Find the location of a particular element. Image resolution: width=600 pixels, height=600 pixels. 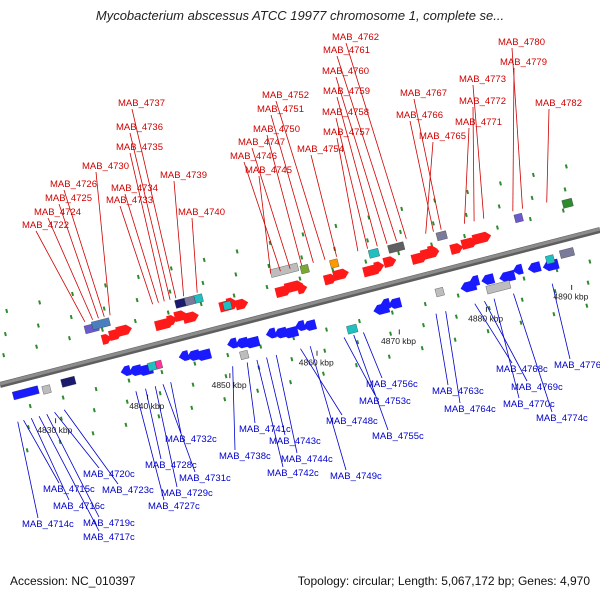

forward-gene-label: MAB_4782 is located at coordinates (558, 103).